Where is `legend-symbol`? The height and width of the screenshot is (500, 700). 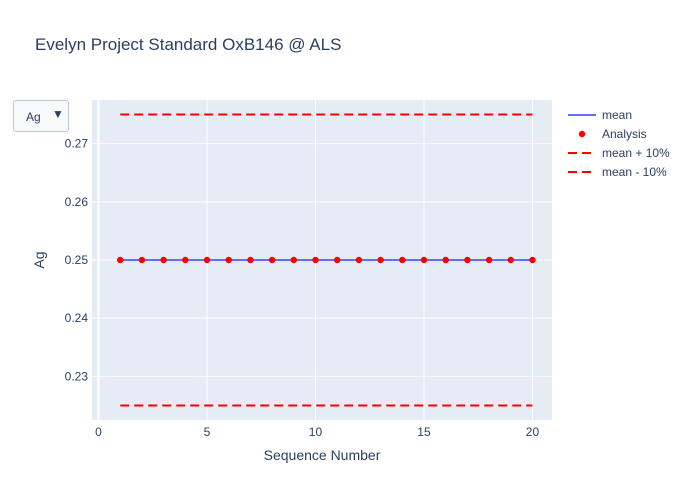
legend-symbol is located at coordinates (582, 134).